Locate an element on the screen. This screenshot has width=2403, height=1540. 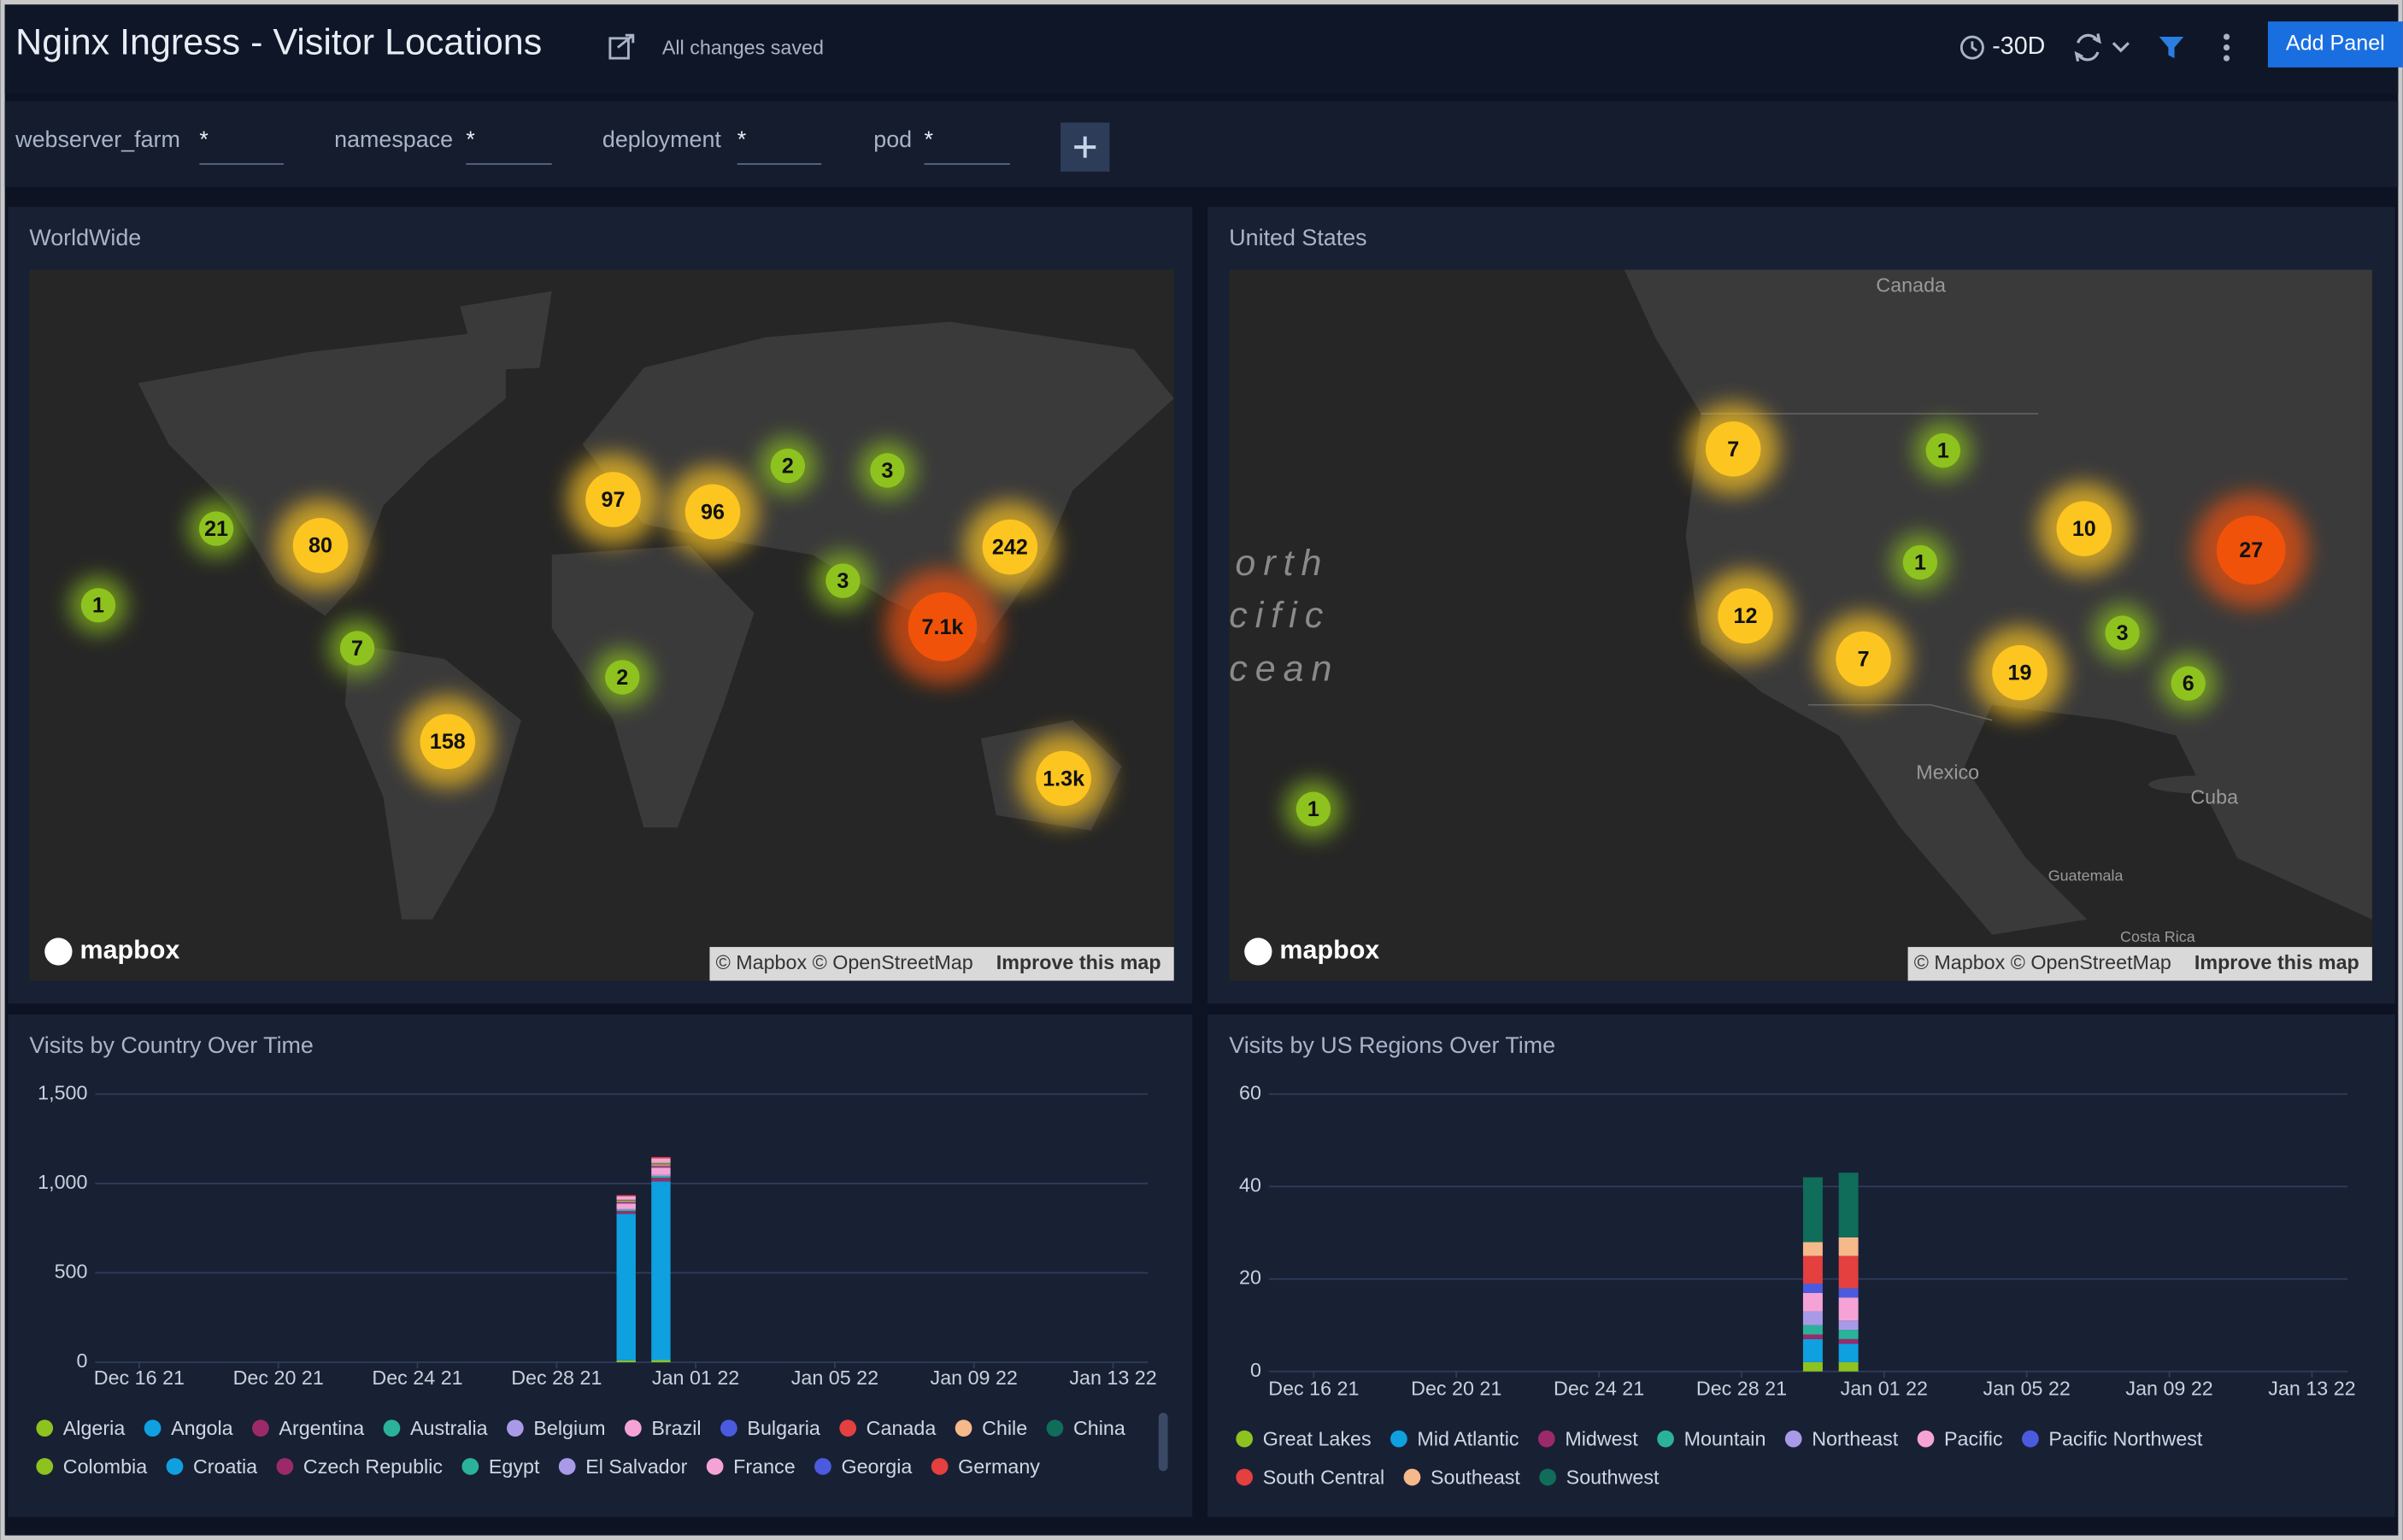
legend-item: France is located at coordinates (751, 1466).